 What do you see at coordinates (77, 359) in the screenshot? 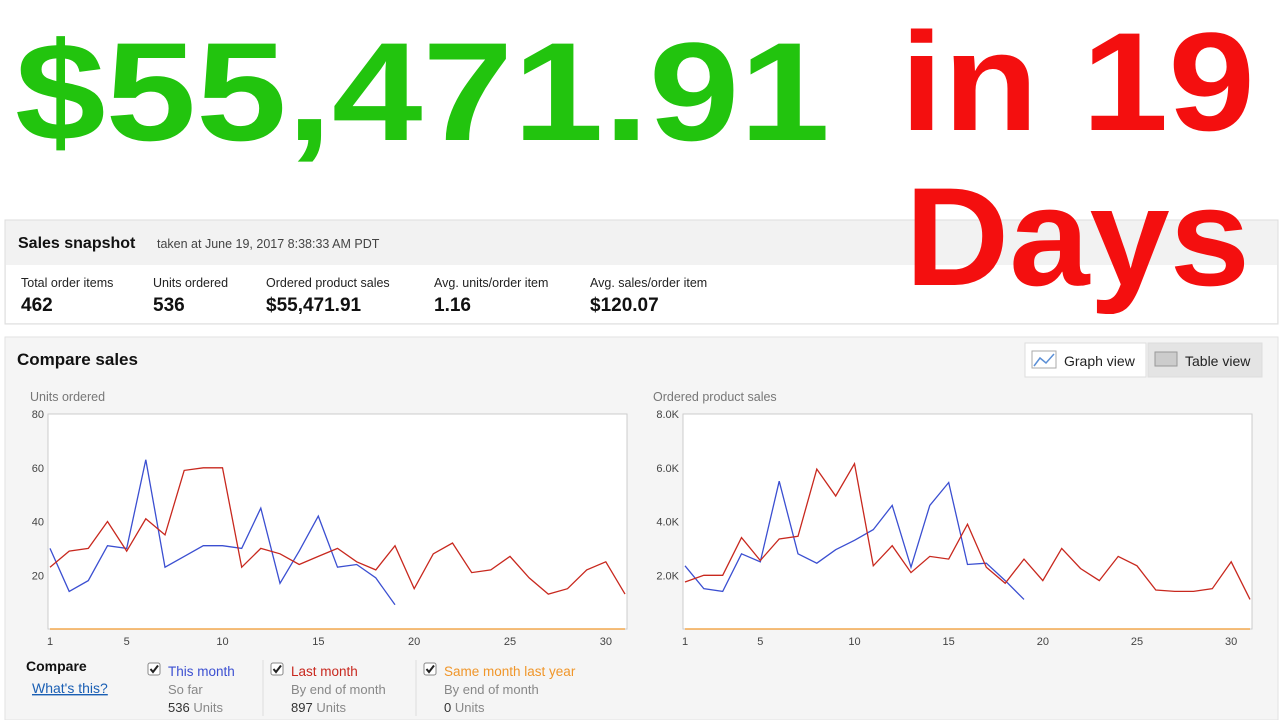
I see `compare-title: Compare sales` at bounding box center [77, 359].